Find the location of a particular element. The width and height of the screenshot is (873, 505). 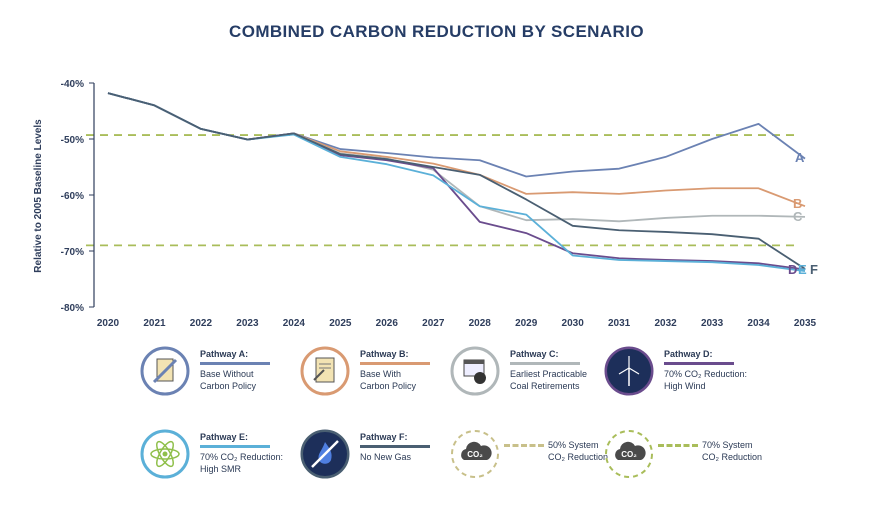

legend-text: Pathway E: 70% CO₂ Reduction: High SMR is located at coordinates (241, 453).